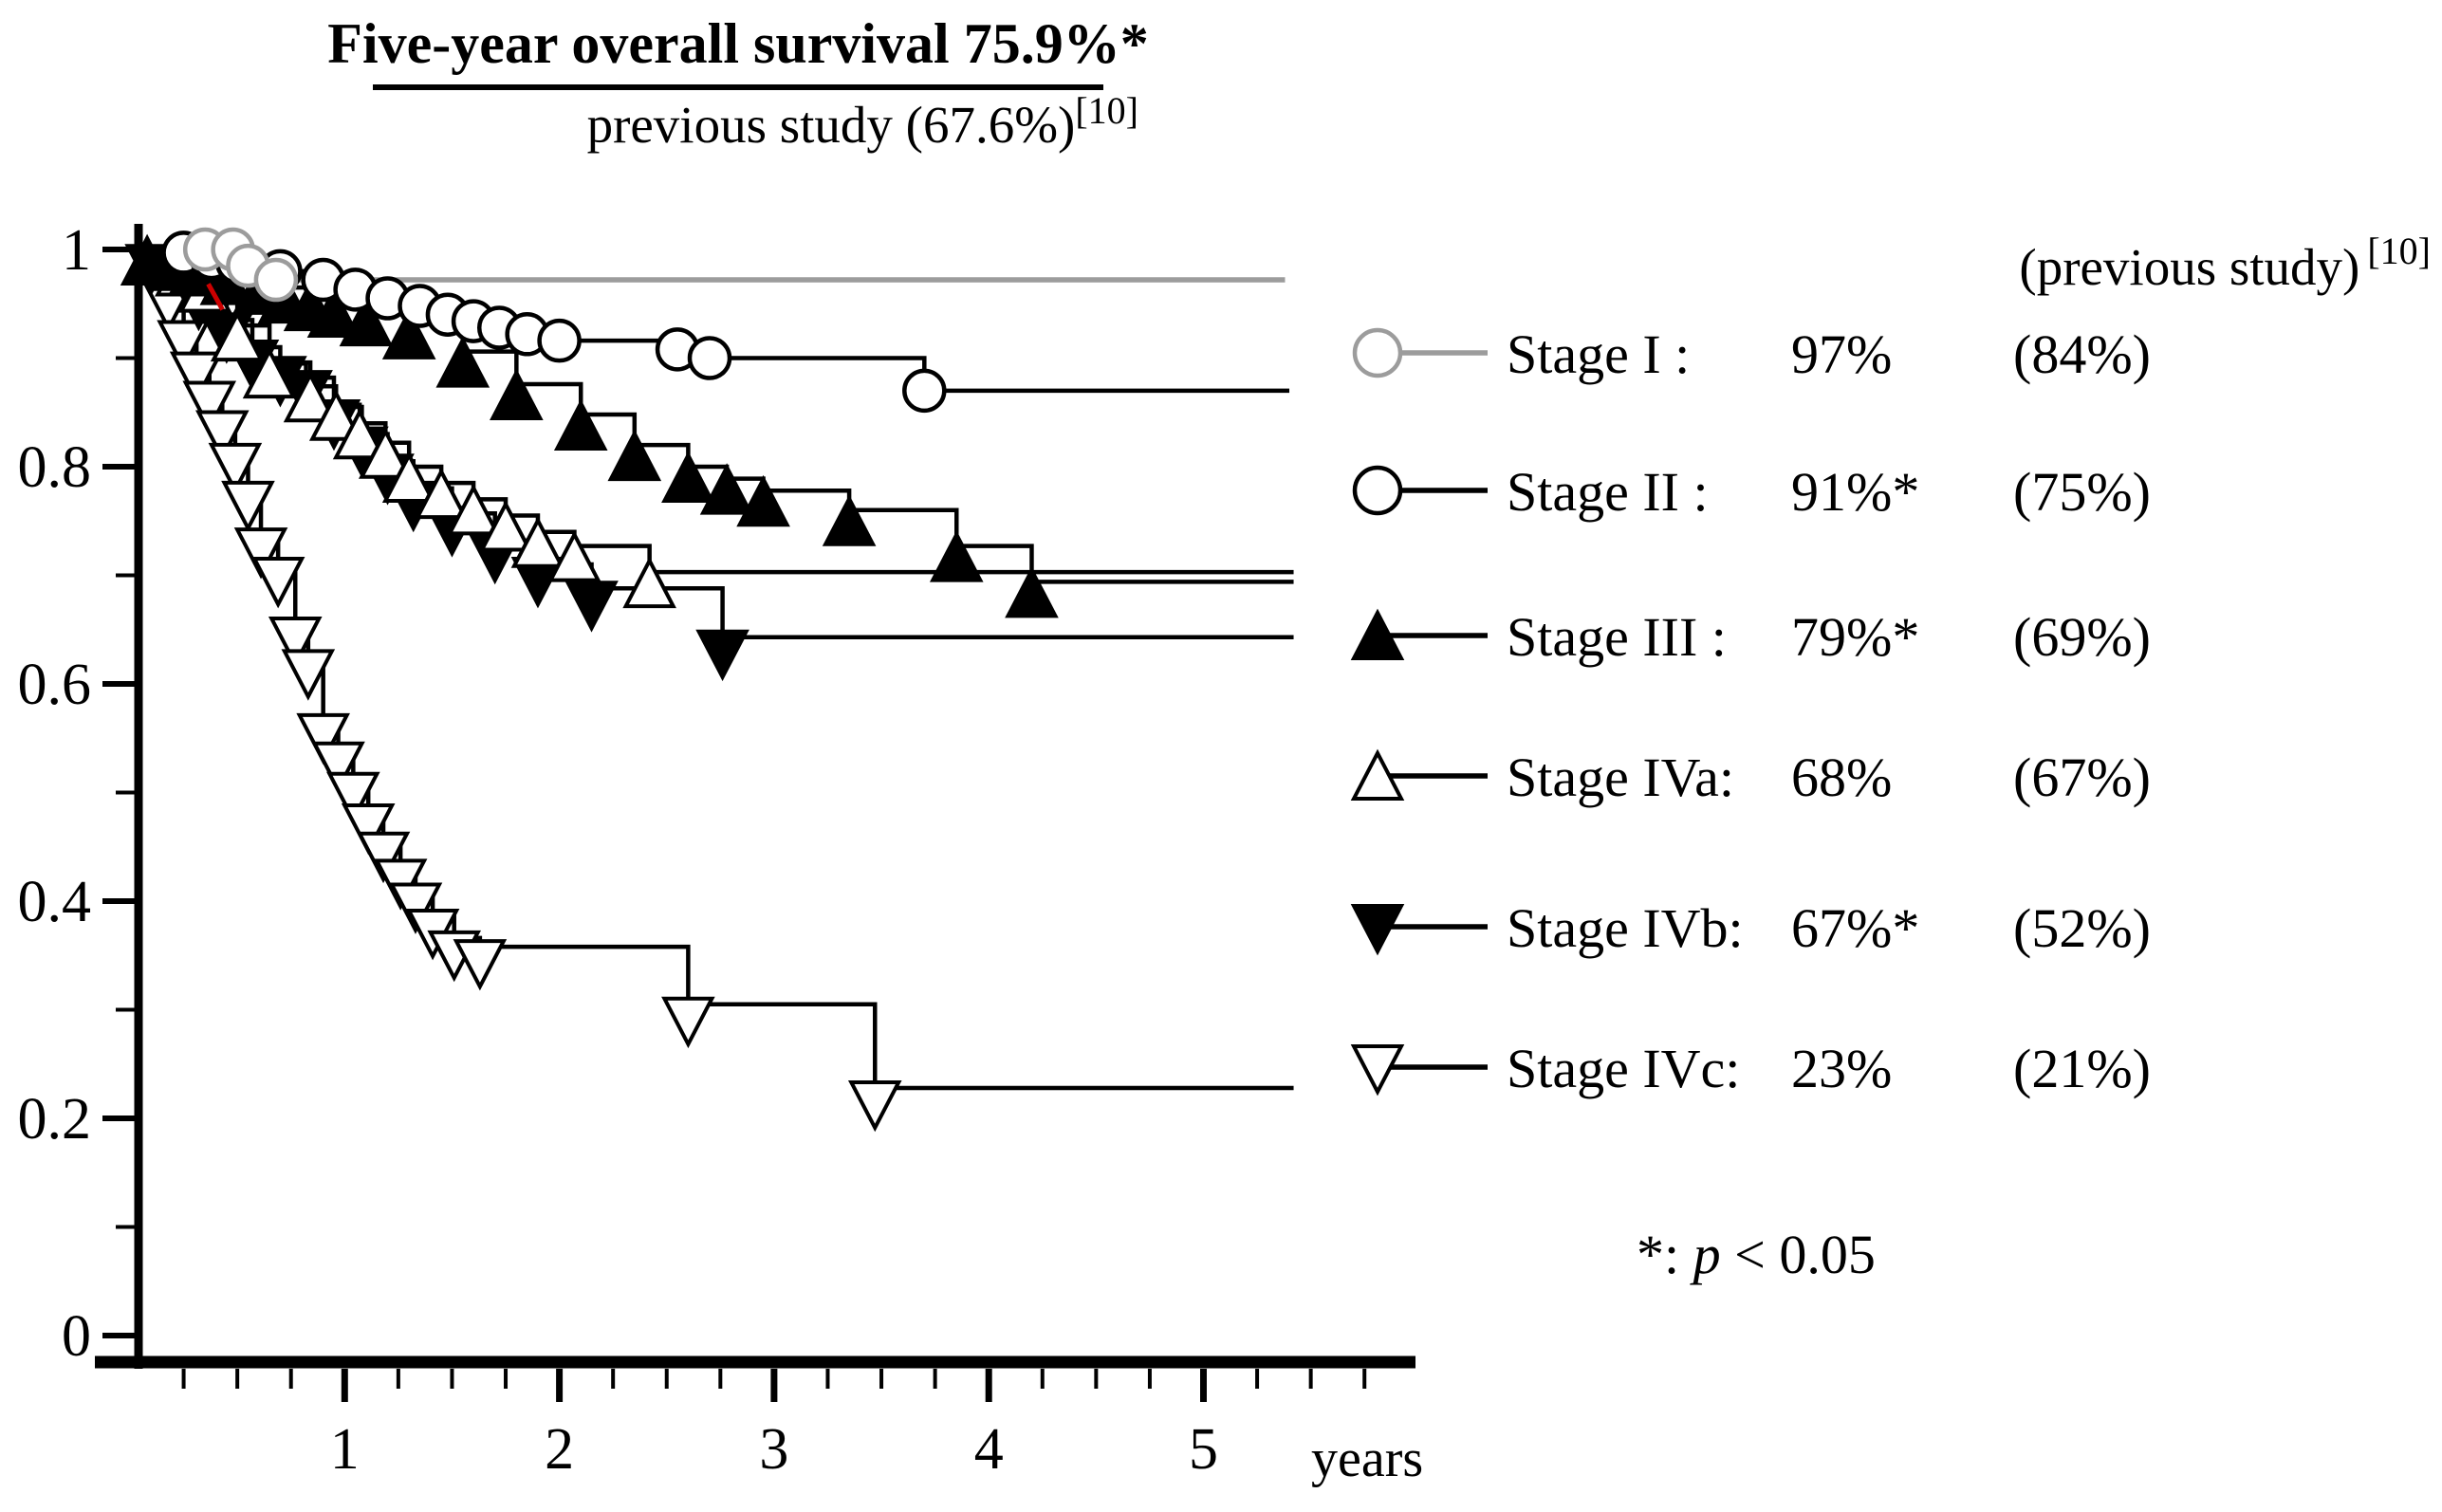 The image size is (2442, 1512). I want to click on legend-stage-label: Stage IVb:, so click(1625, 928).